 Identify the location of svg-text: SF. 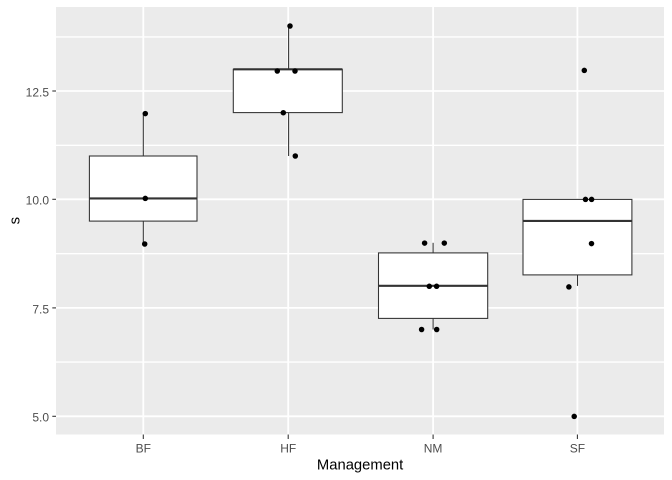
(577, 449).